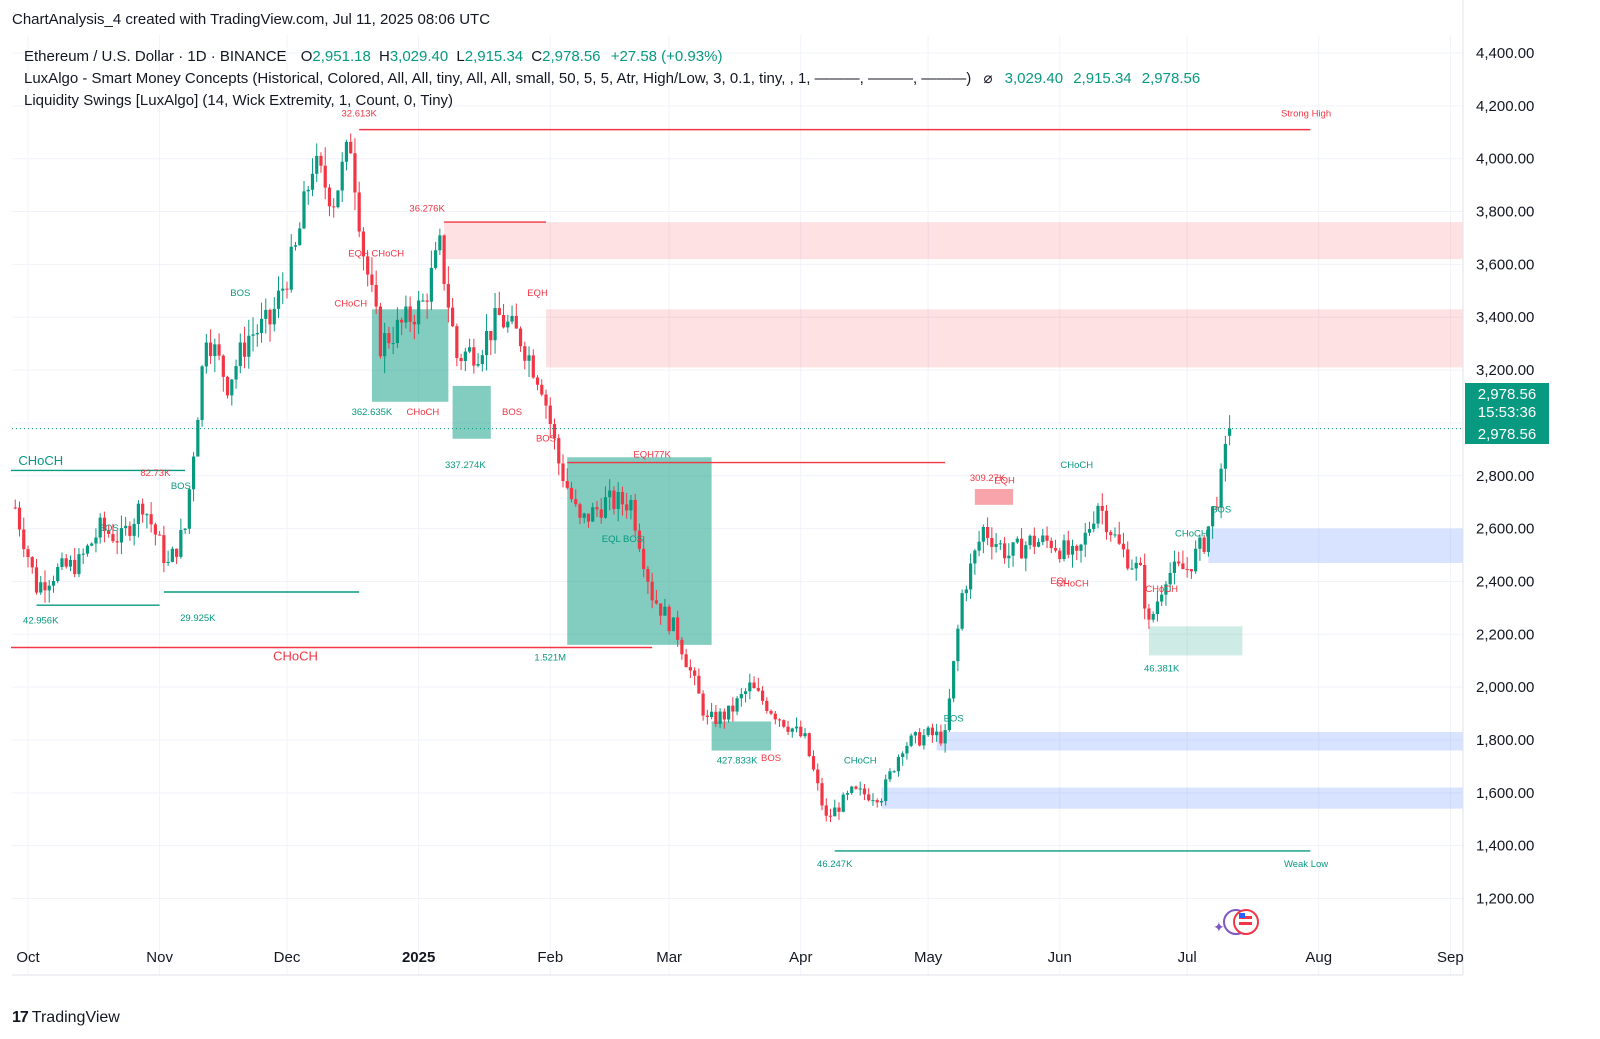 Image resolution: width=1600 pixels, height=1039 pixels. I want to click on close-label: C, so click(537, 56).